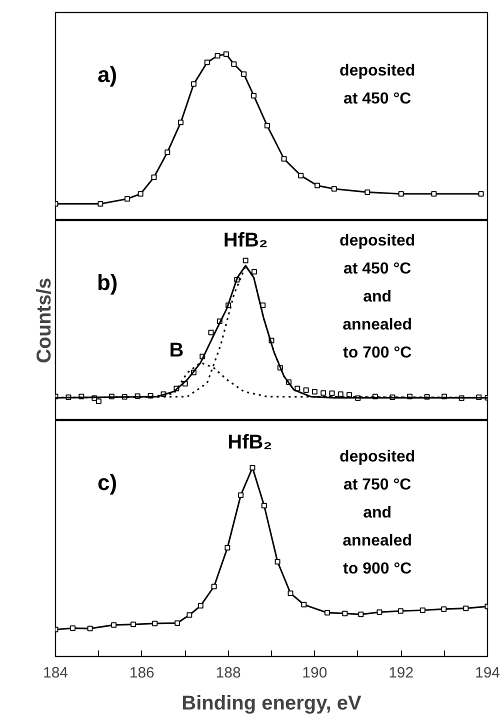  I want to click on annotation: c), so click(108, 482).